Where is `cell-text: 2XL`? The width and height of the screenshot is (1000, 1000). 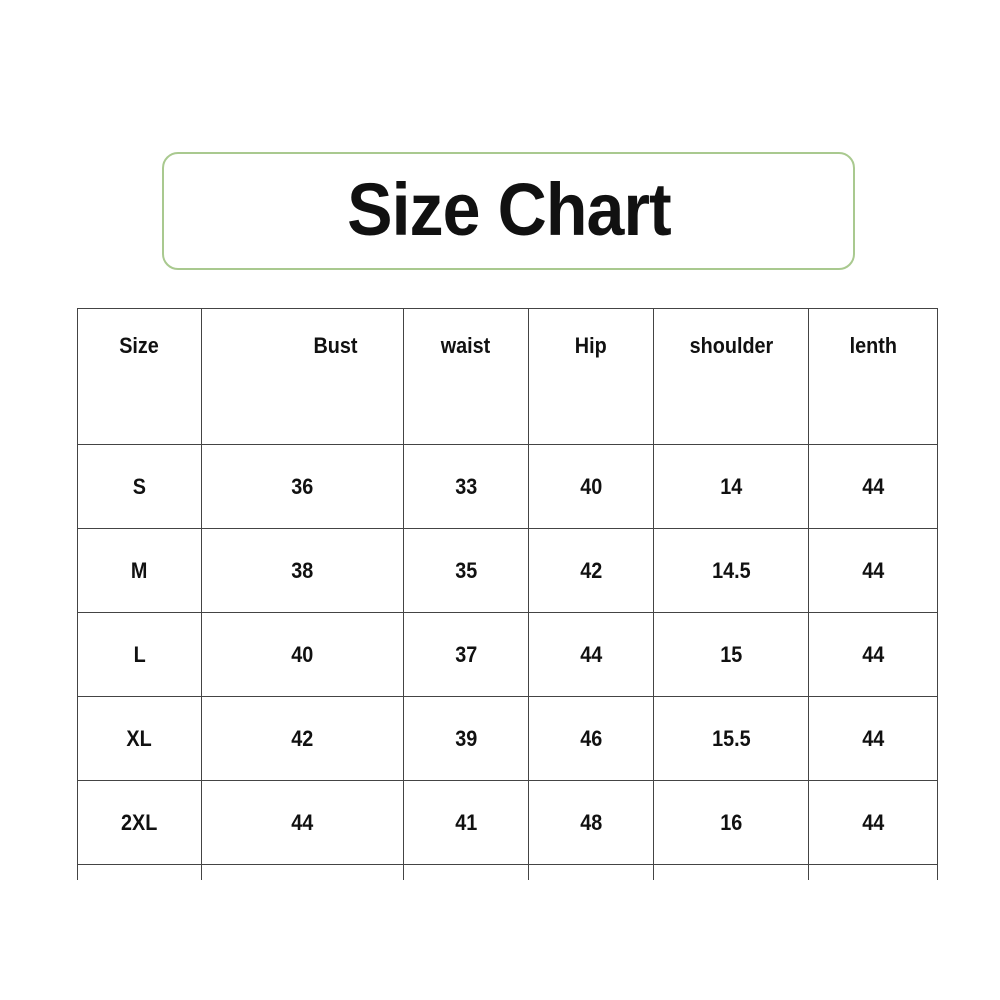 cell-text: 2XL is located at coordinates (139, 822).